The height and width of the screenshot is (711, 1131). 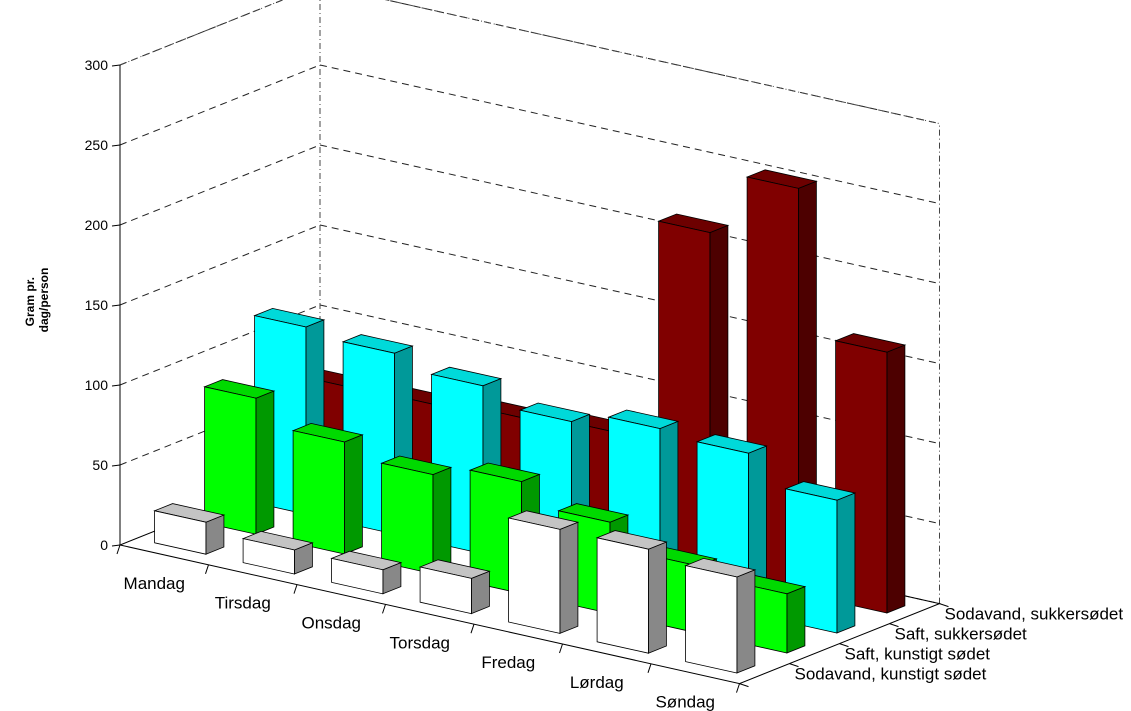 I want to click on category-label: Torsdag, so click(x=420, y=642).